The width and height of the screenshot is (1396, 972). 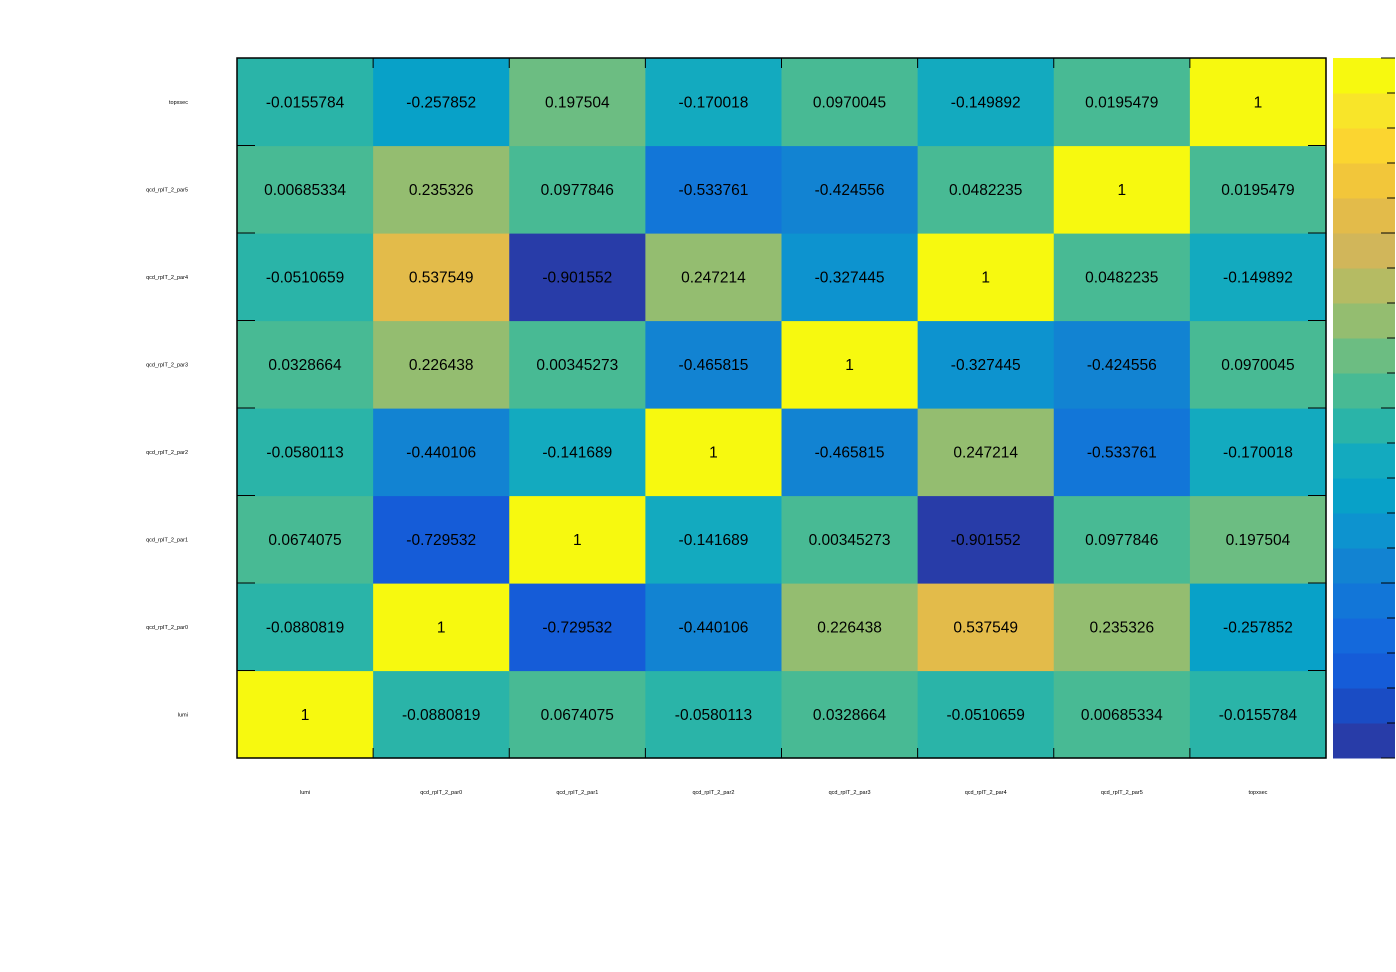 I want to click on y-tick-label: qcd_rpIT_2_par4, so click(x=167, y=278).